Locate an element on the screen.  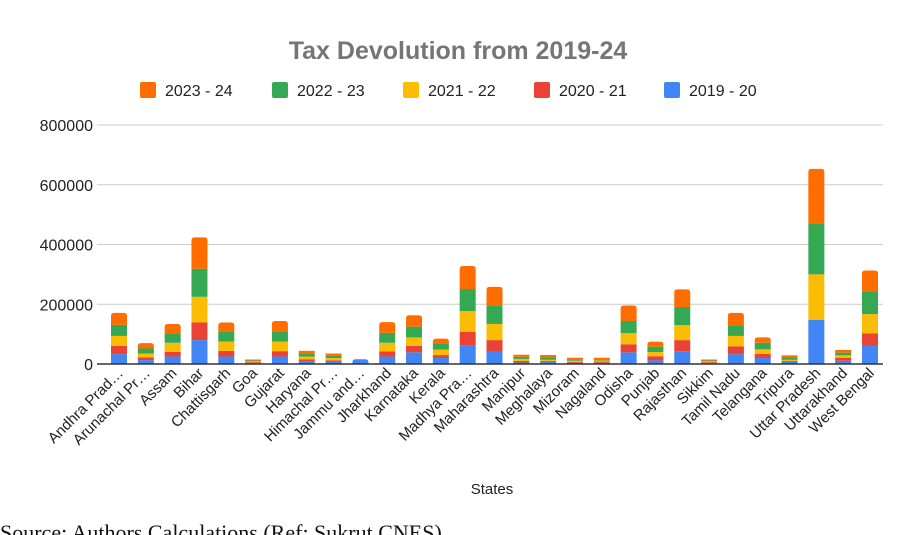
legend-item: 2019 - 20 is located at coordinates (710, 91).